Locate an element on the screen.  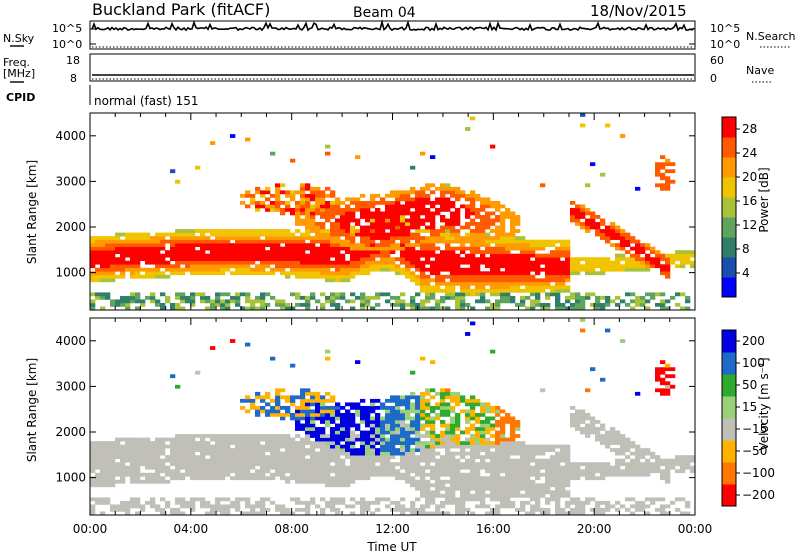
nave-label: Nave is located at coordinates (760, 70).